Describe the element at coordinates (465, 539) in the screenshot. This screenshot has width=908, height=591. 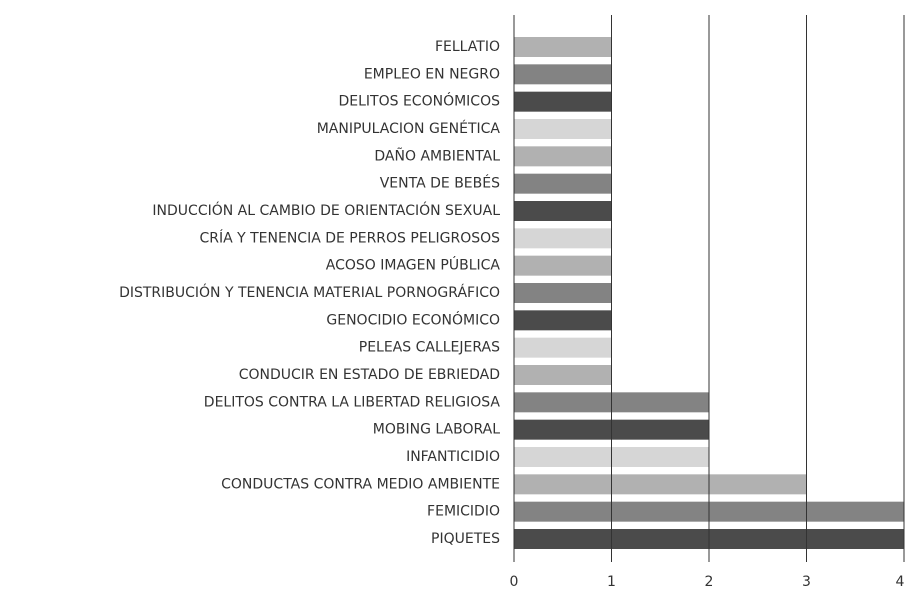
I see `y-tick-label: PIQUETES` at that location.